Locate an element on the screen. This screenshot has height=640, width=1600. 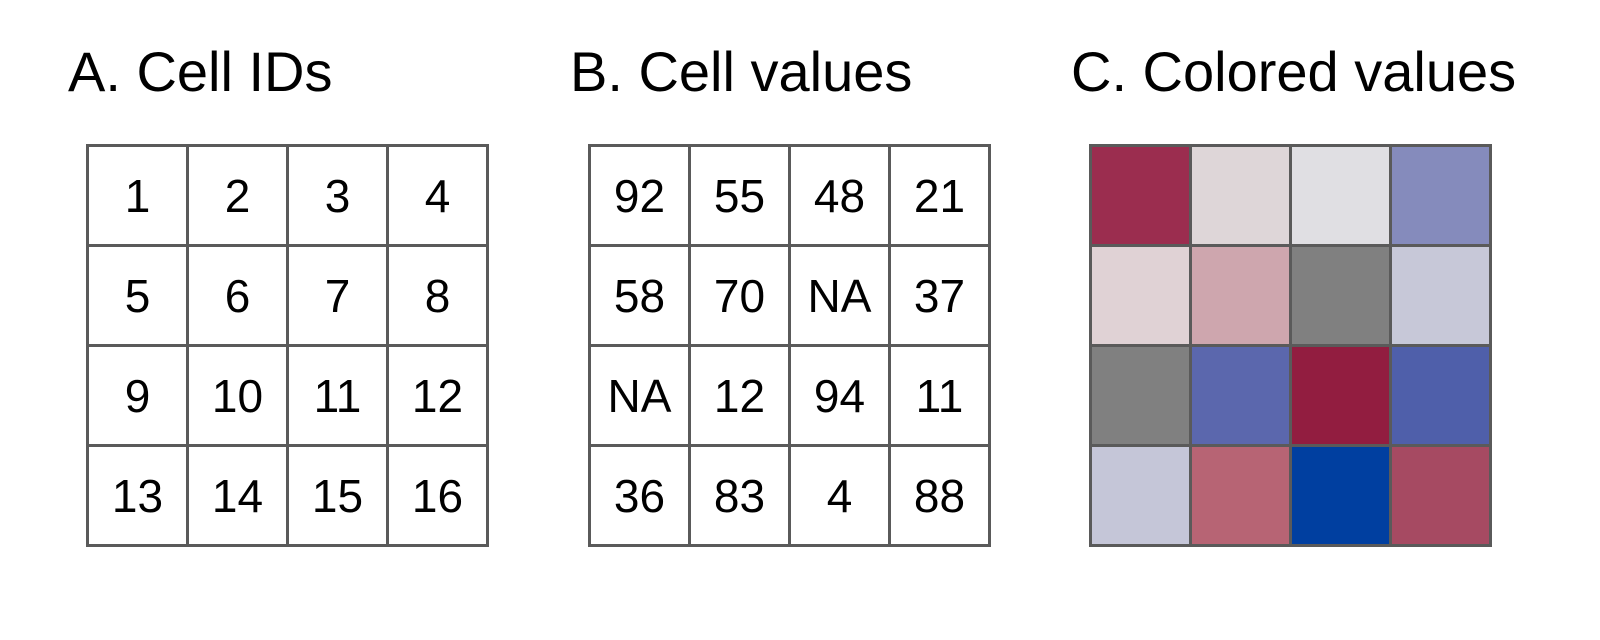
cell-id: 5 is located at coordinates (139, 297).